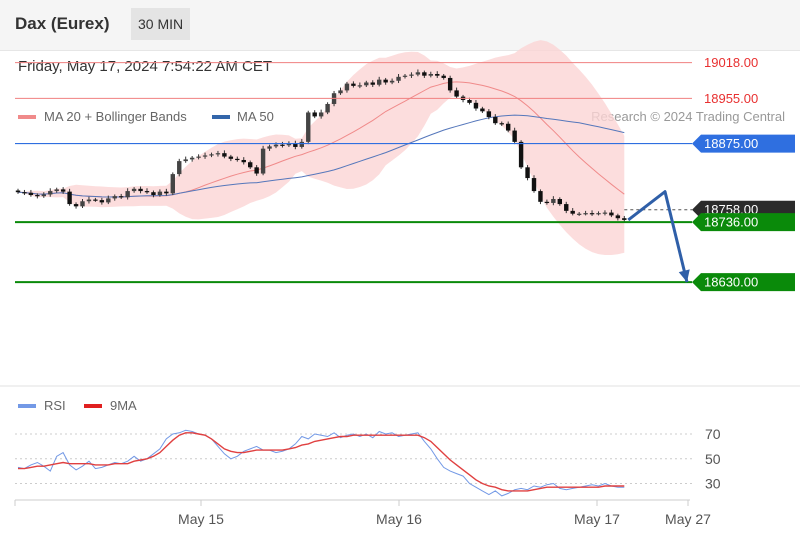  I want to click on x-tick-label: May 16, so click(399, 519).